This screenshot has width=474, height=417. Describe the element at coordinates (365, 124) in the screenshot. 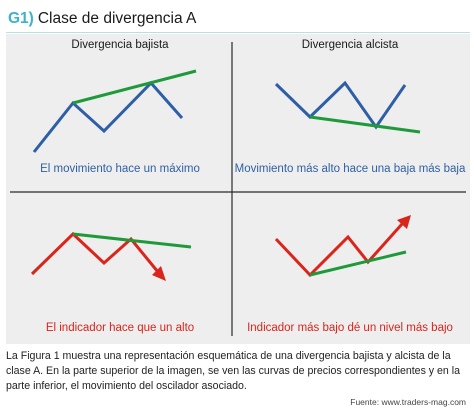

I see `bullish-price-trendline` at that location.